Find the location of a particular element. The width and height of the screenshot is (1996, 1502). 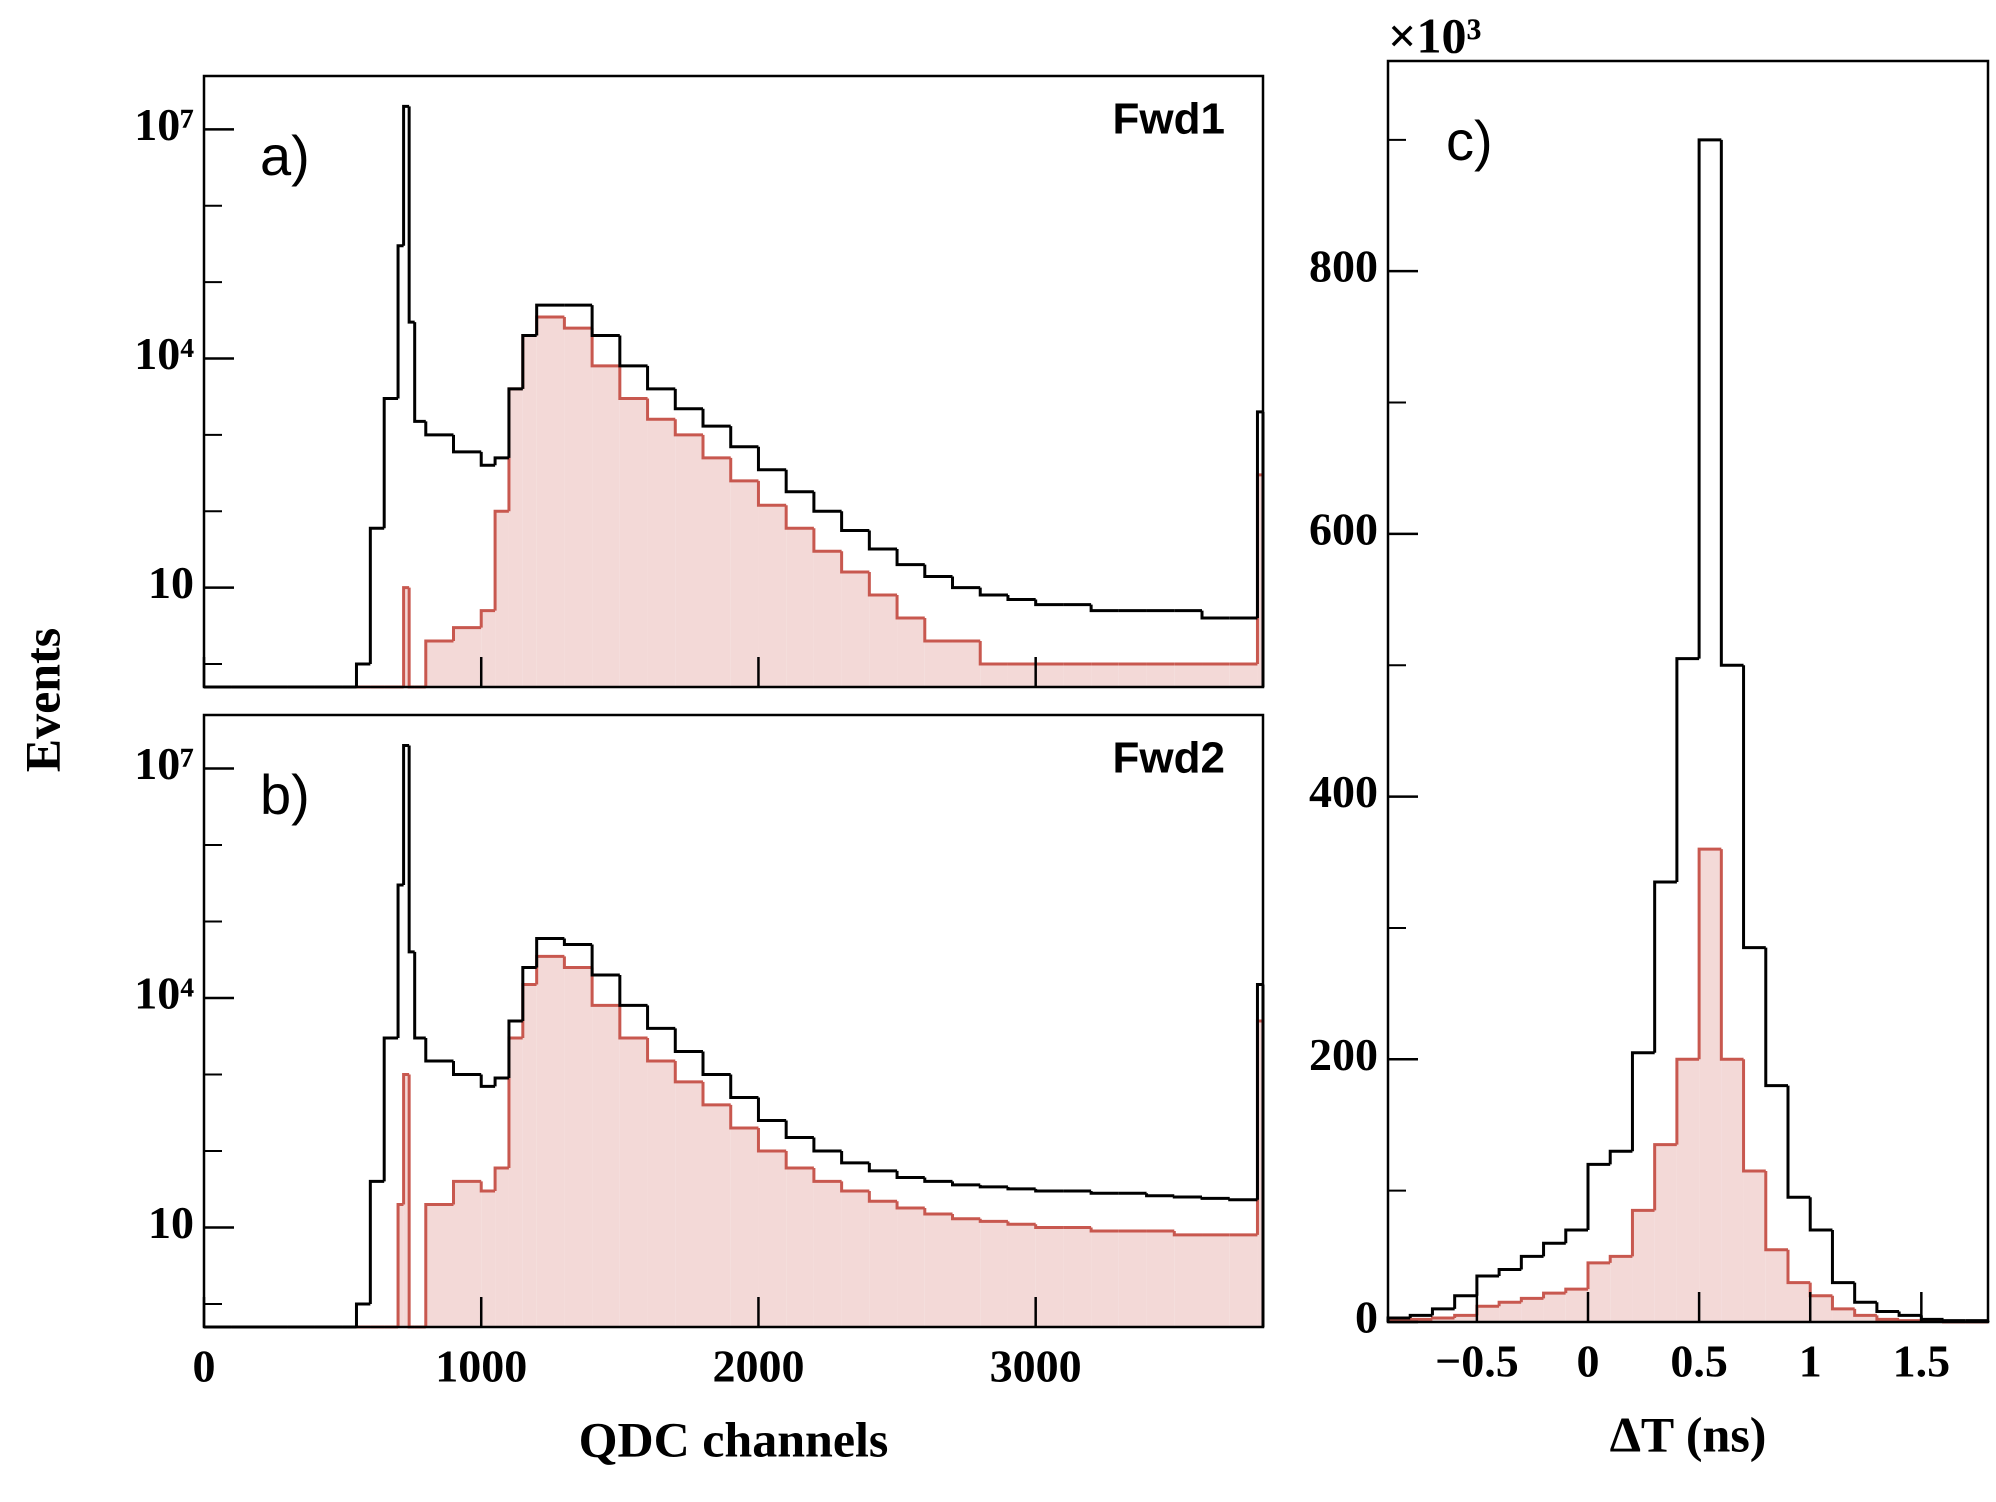

y-tick-label: 10 is located at coordinates (171, 1222).